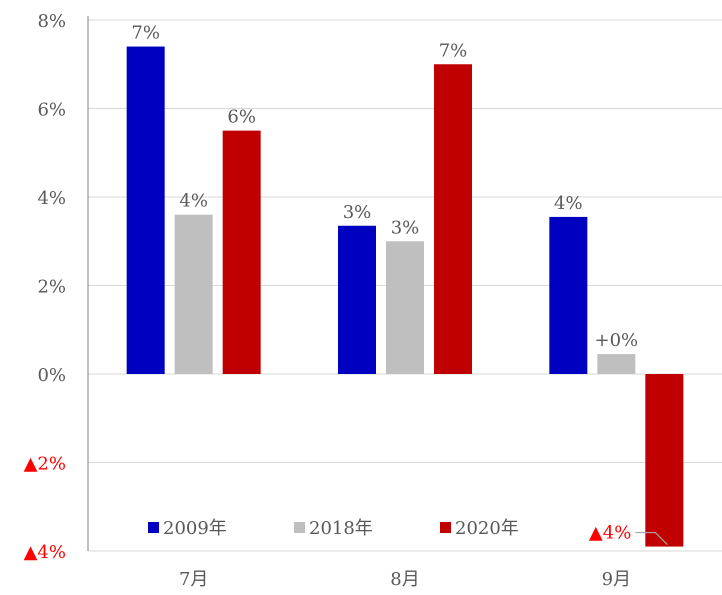 The image size is (722, 595). Describe the element at coordinates (51, 21) in the screenshot. I see `y-tick-label: 8%` at that location.